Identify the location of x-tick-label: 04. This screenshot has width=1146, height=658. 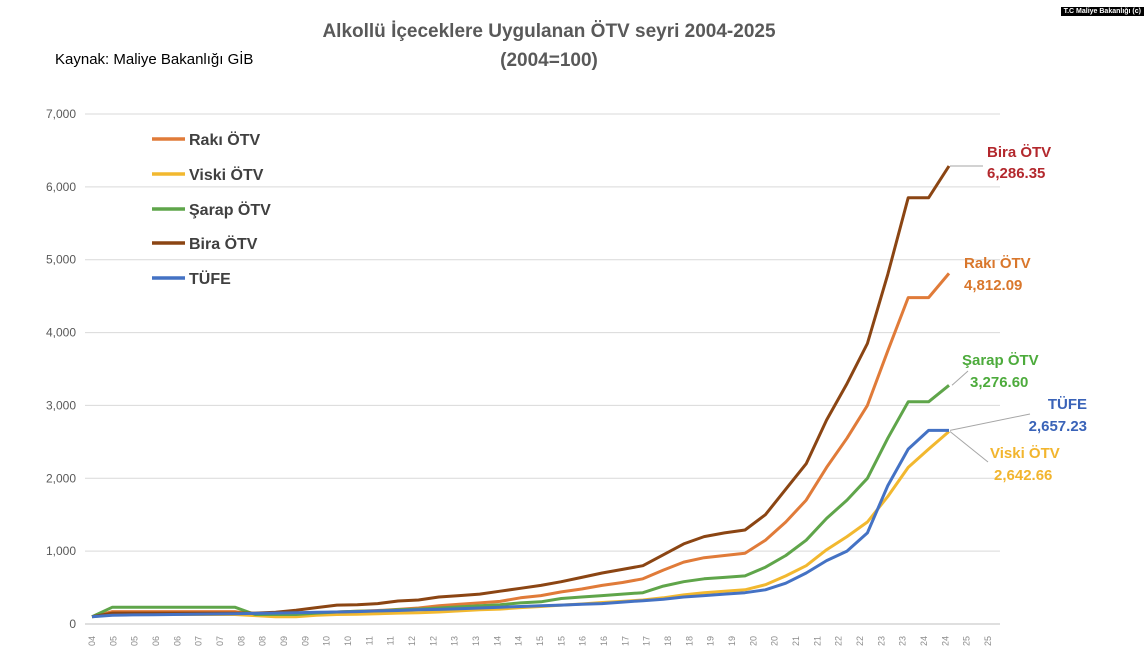
(92, 641).